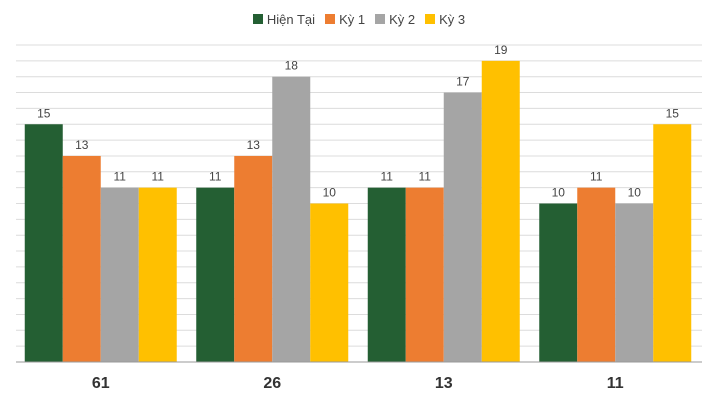  I want to click on legend-item: Kỳ 3, so click(445, 19).